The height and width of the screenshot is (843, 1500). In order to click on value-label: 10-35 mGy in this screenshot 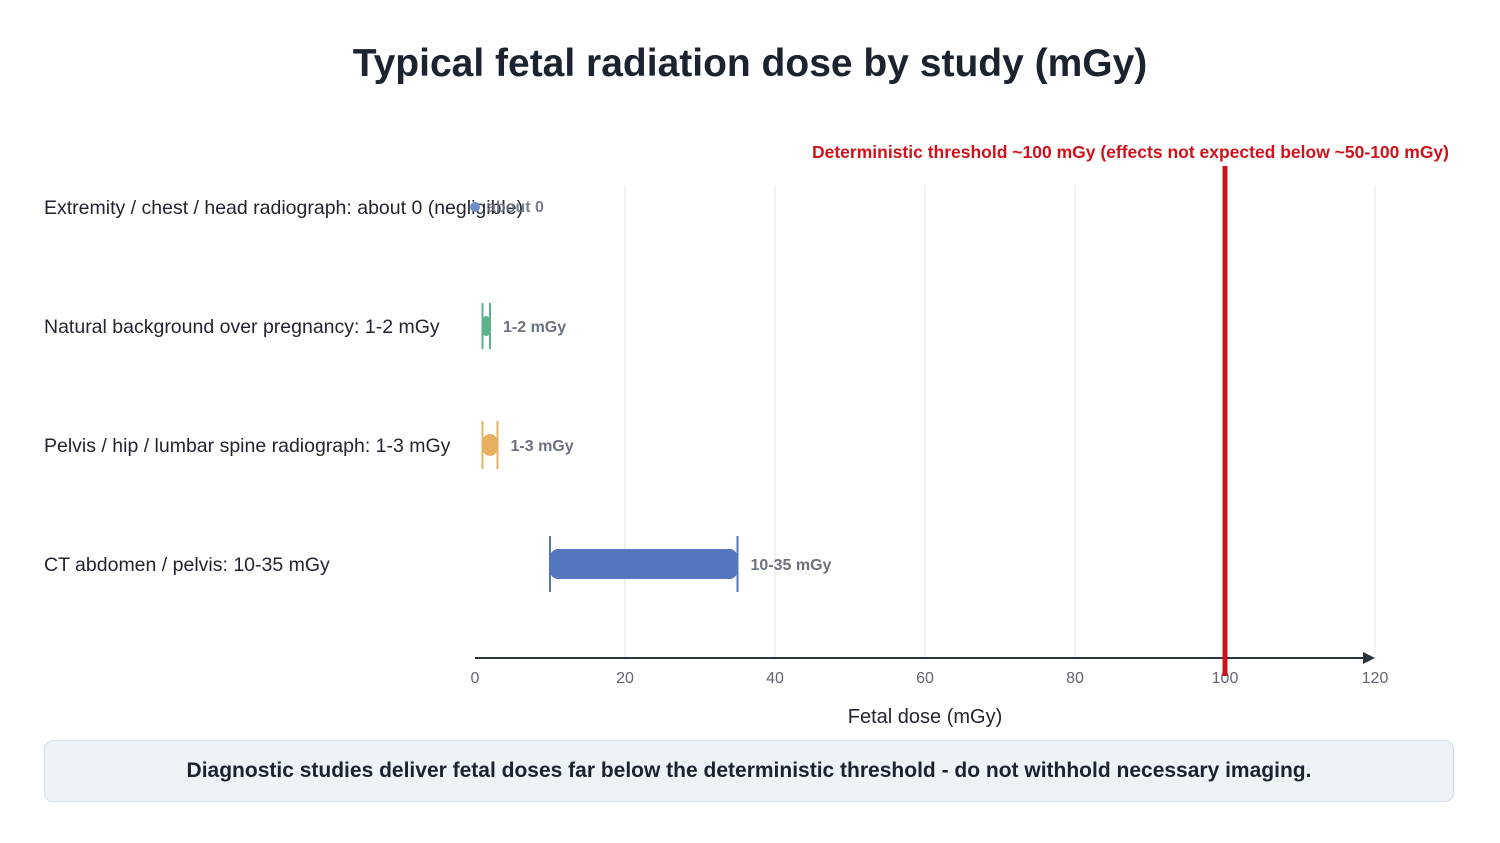, I will do `click(791, 565)`.